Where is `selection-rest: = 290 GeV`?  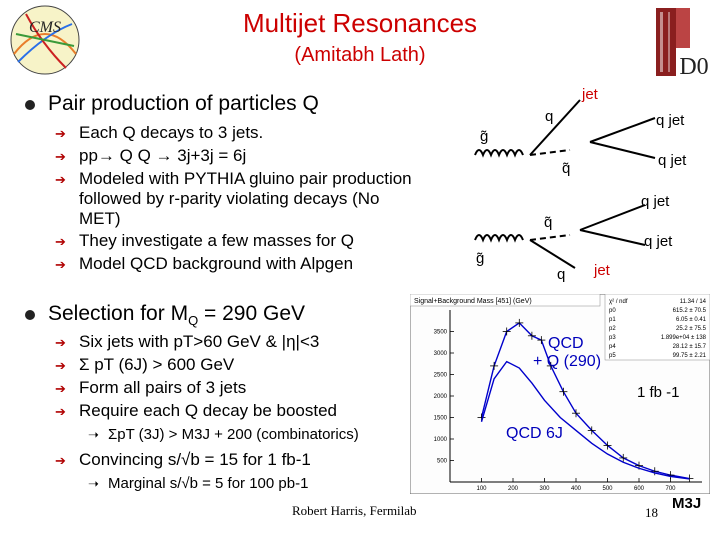 selection-rest: = 290 GeV is located at coordinates (252, 313).